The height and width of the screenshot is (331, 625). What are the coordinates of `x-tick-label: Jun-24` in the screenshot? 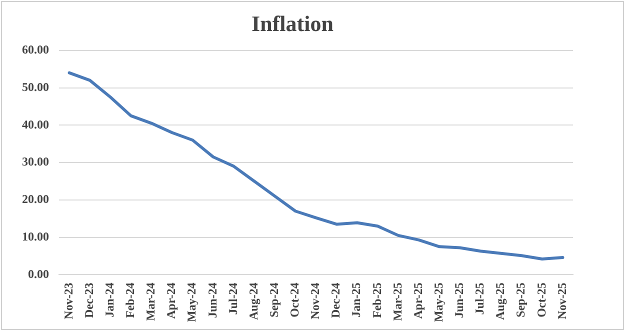 It's located at (212, 300).